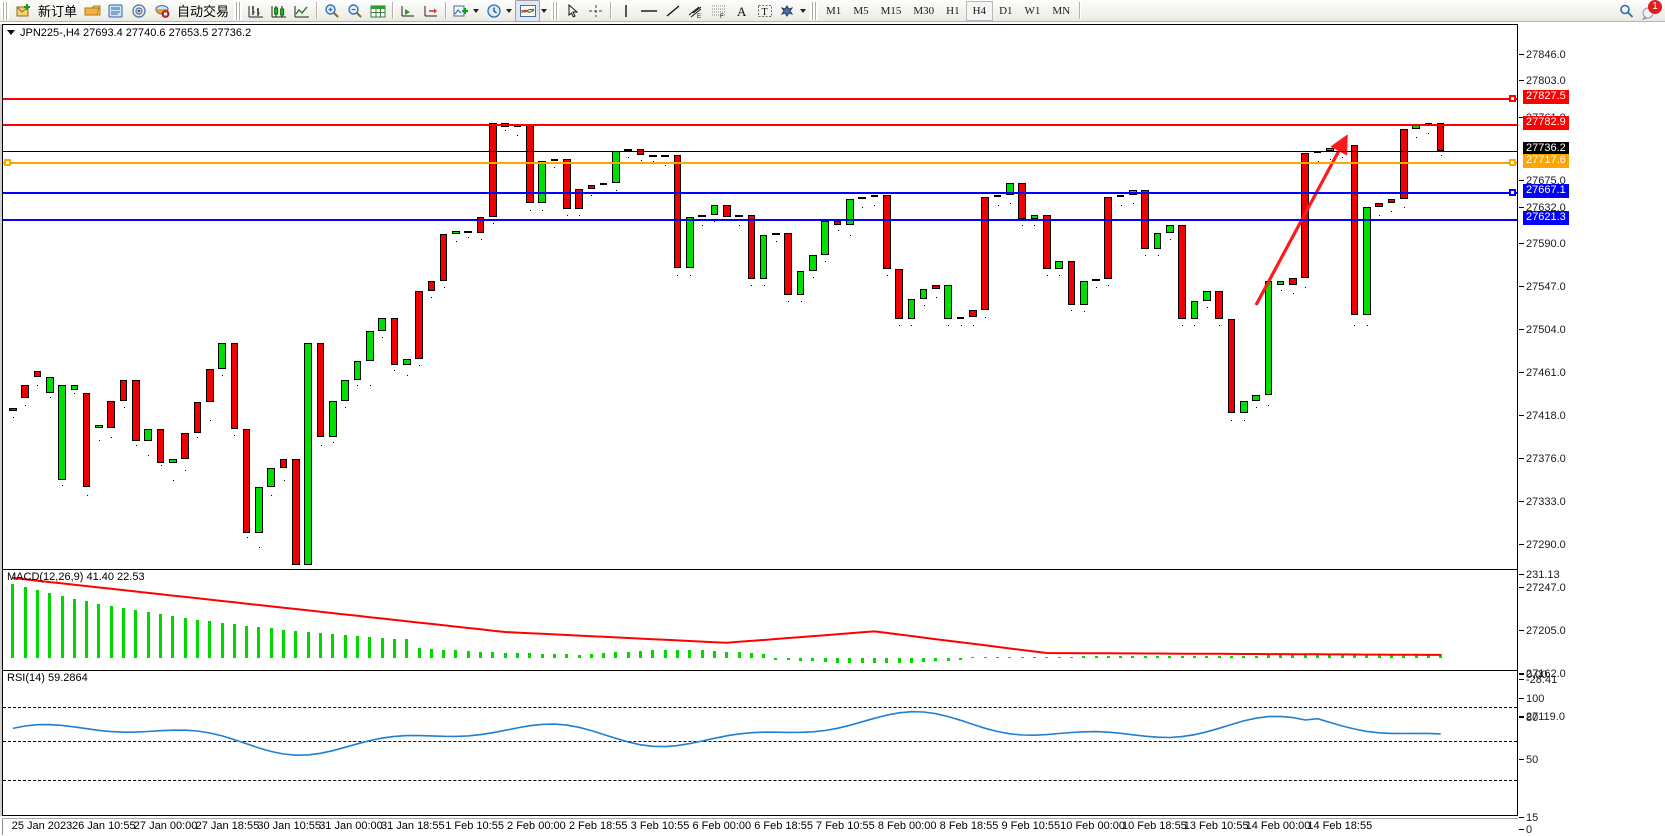 The height and width of the screenshot is (836, 1665). What do you see at coordinates (161, 11) in the screenshot?
I see `expert-advisor-icon` at bounding box center [161, 11].